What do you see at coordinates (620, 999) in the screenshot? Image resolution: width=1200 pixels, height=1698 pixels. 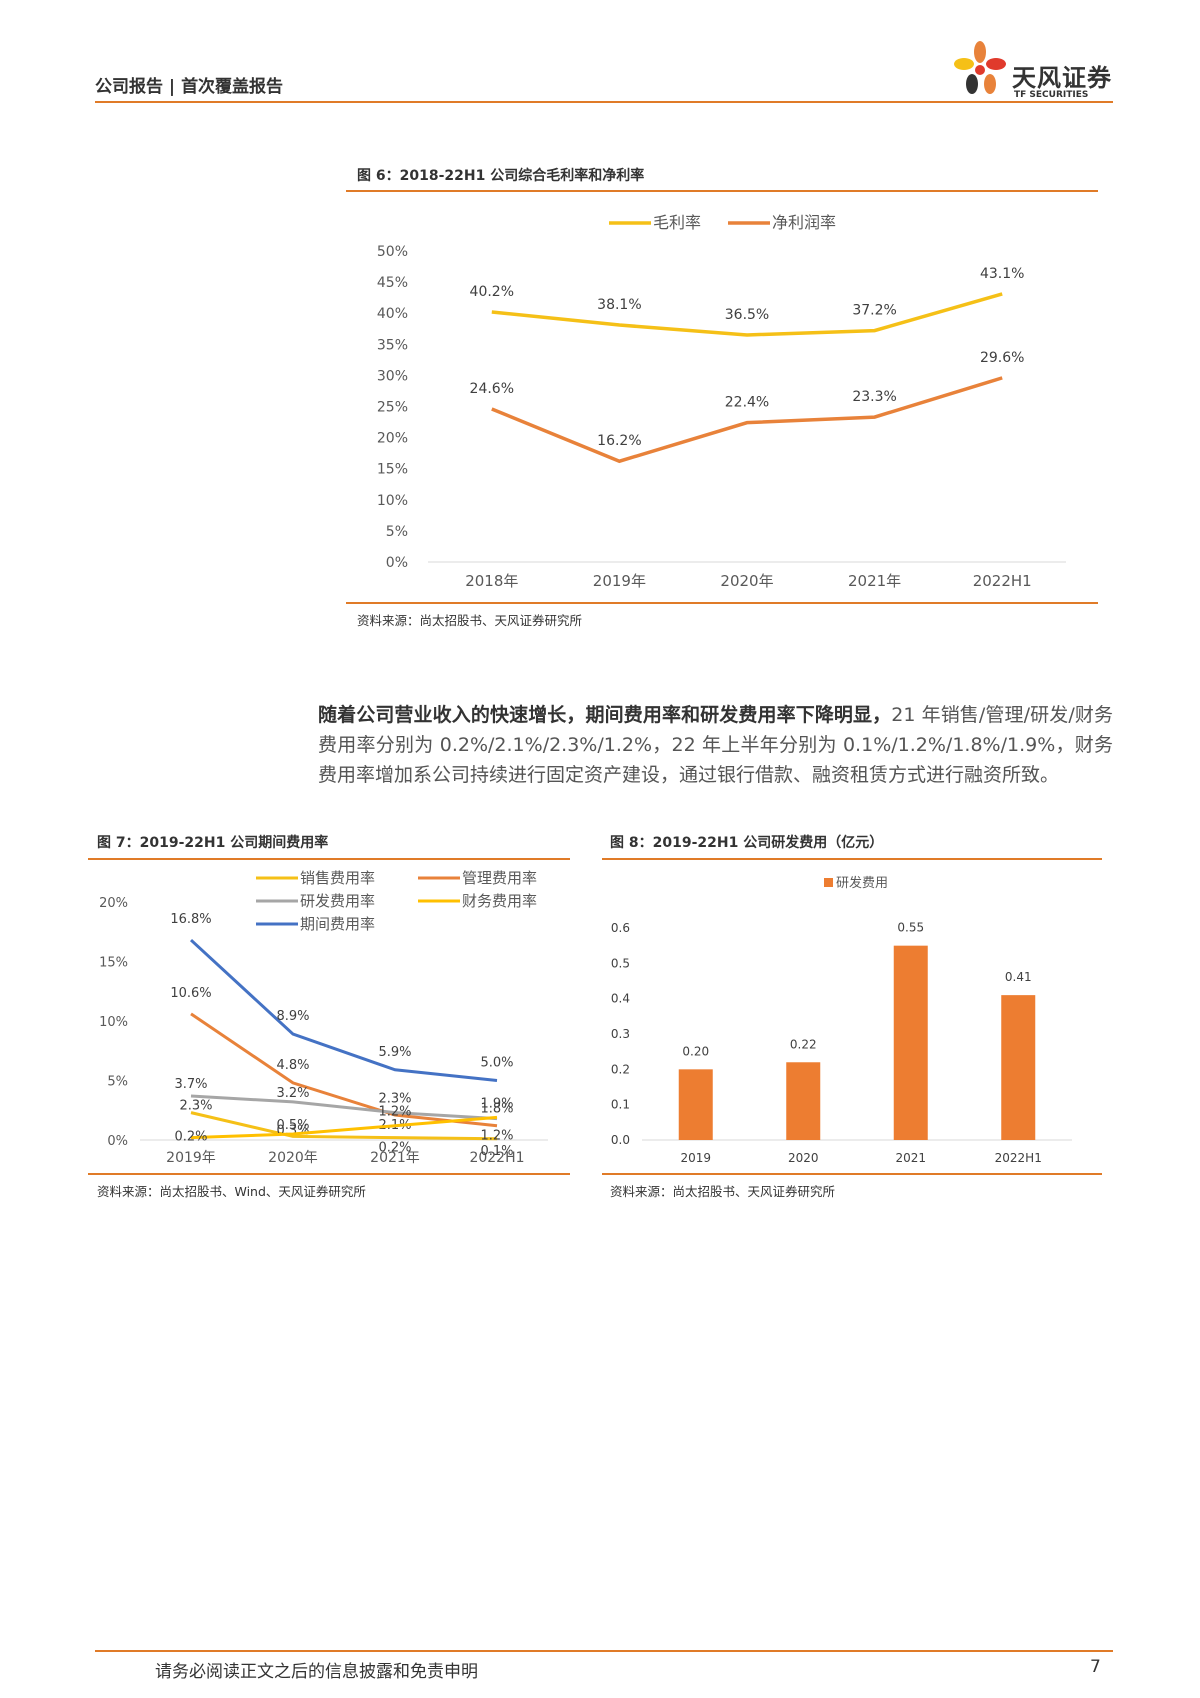 I see `y-tick-label: 0.4` at bounding box center [620, 999].